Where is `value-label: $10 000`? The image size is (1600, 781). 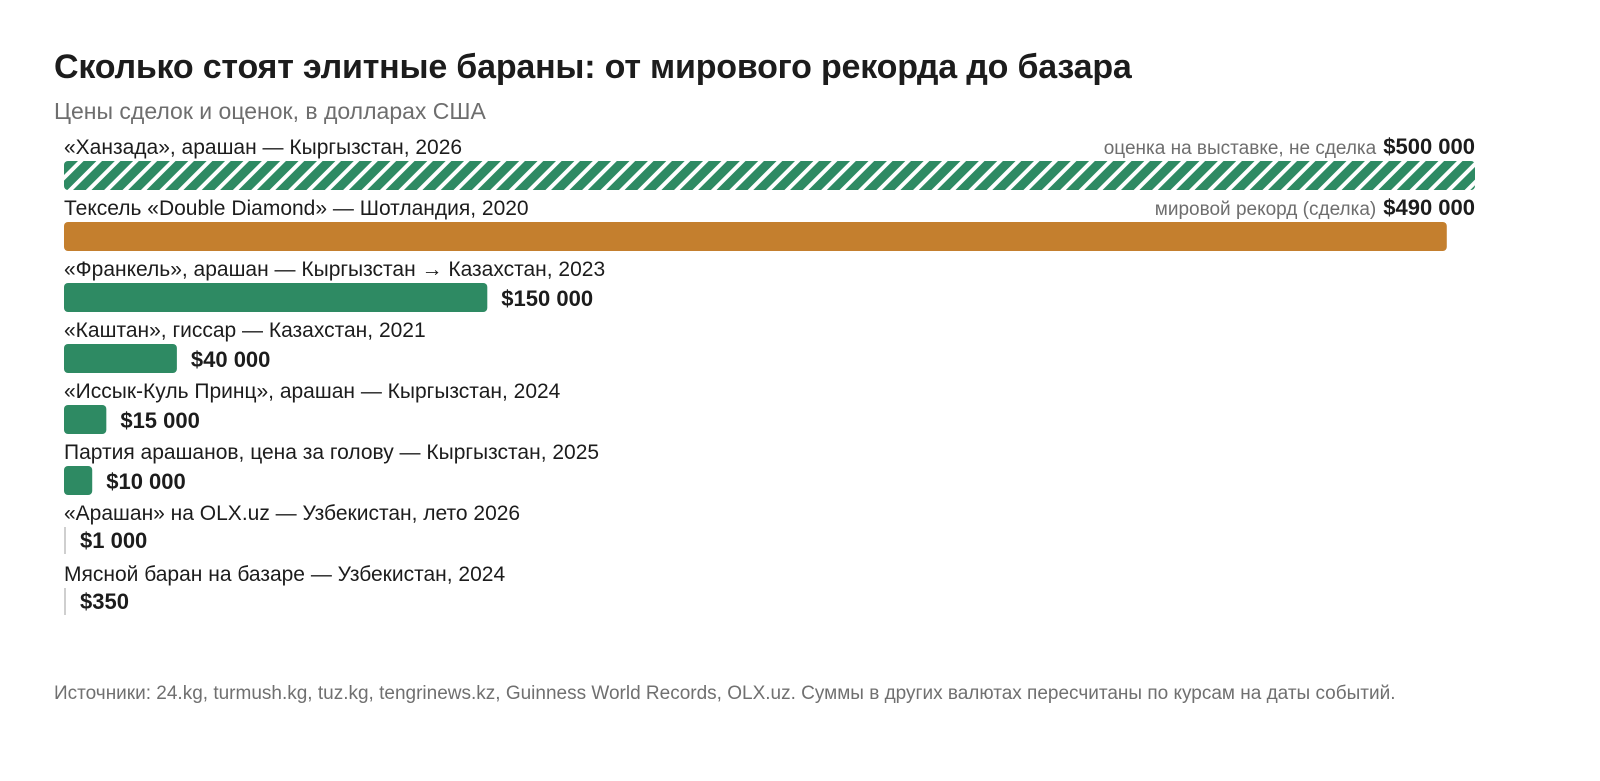
value-label: $10 000 is located at coordinates (146, 481).